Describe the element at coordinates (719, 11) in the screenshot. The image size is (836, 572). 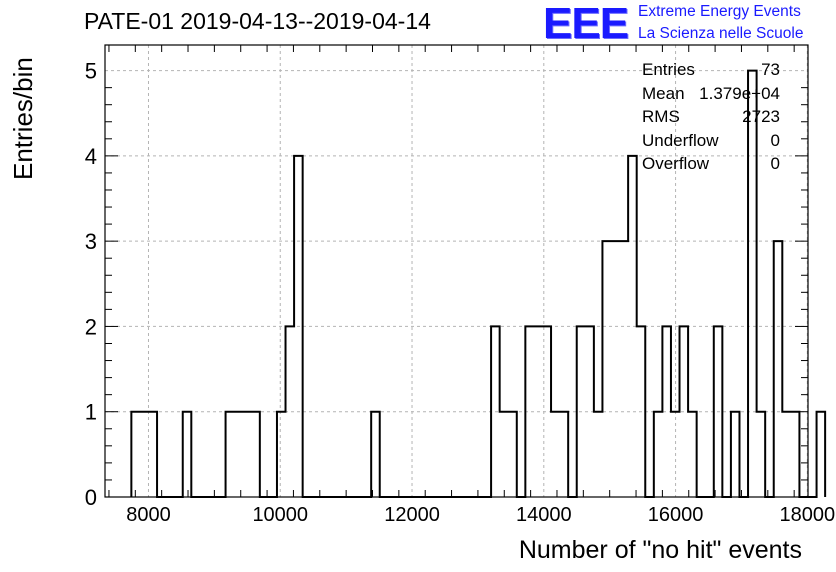
I see `logo-tagline-1: Extreme Energy Events` at that location.